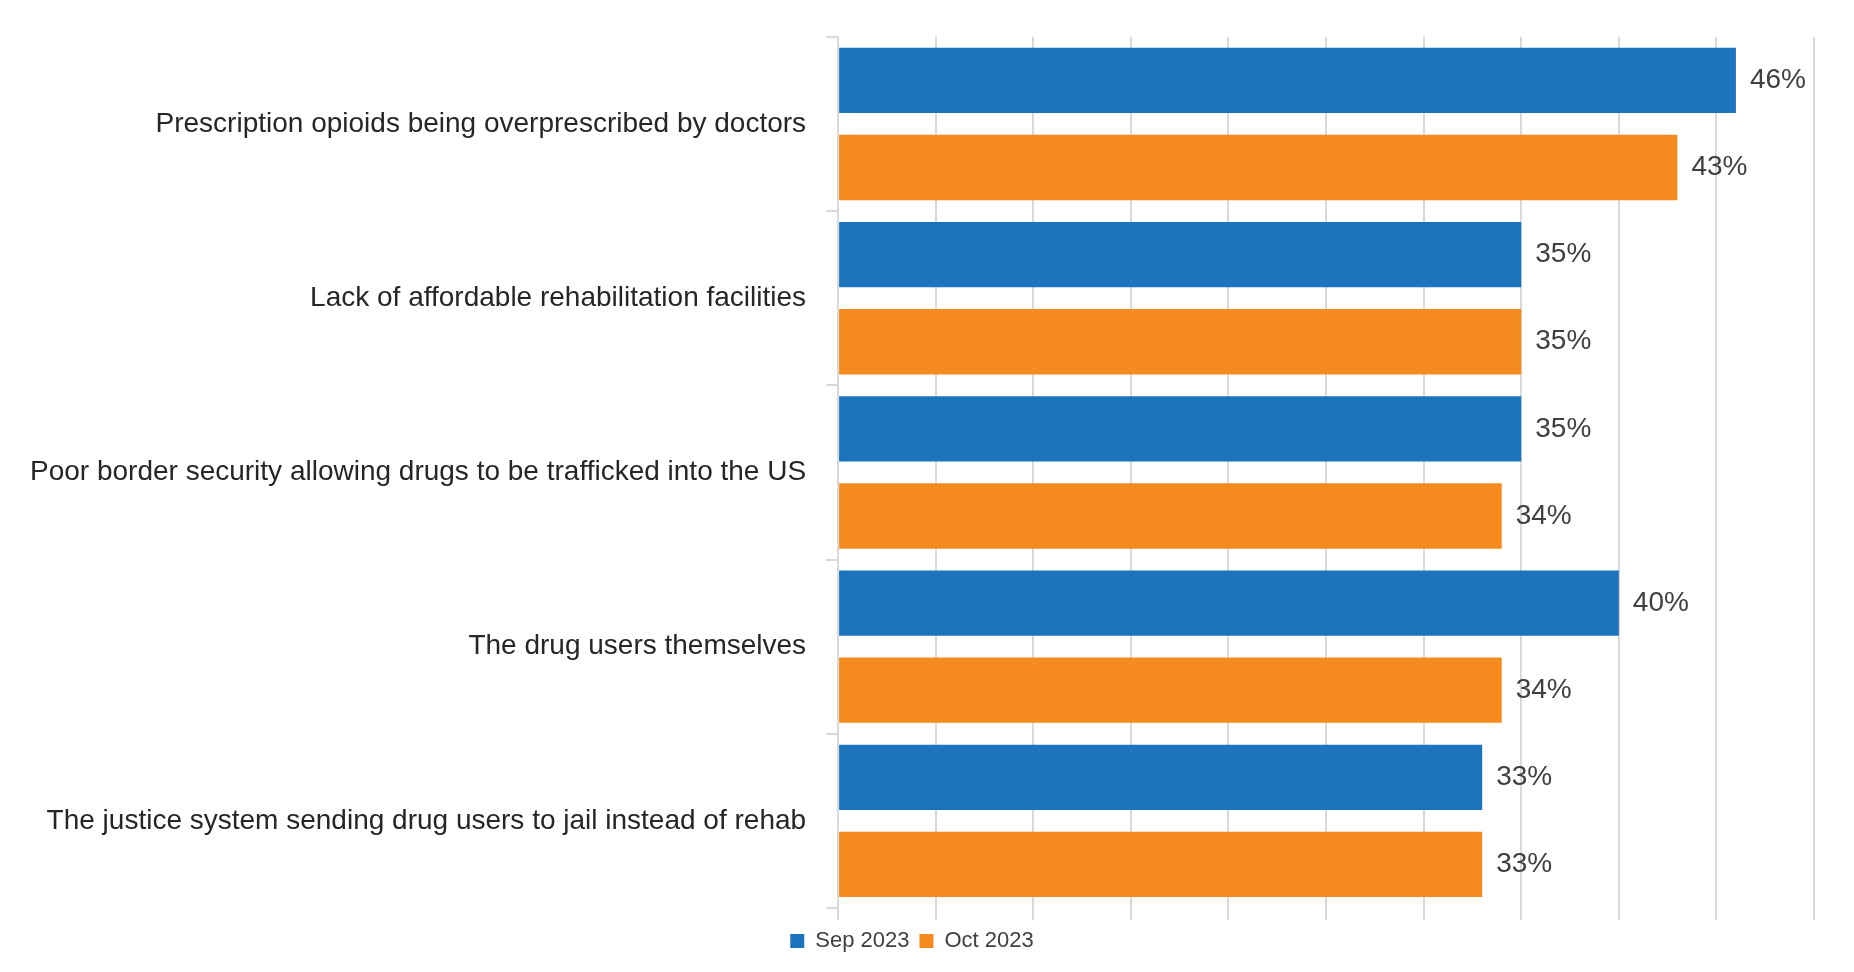  What do you see at coordinates (1777, 79) in the screenshot?
I see `data-label: 46%` at bounding box center [1777, 79].